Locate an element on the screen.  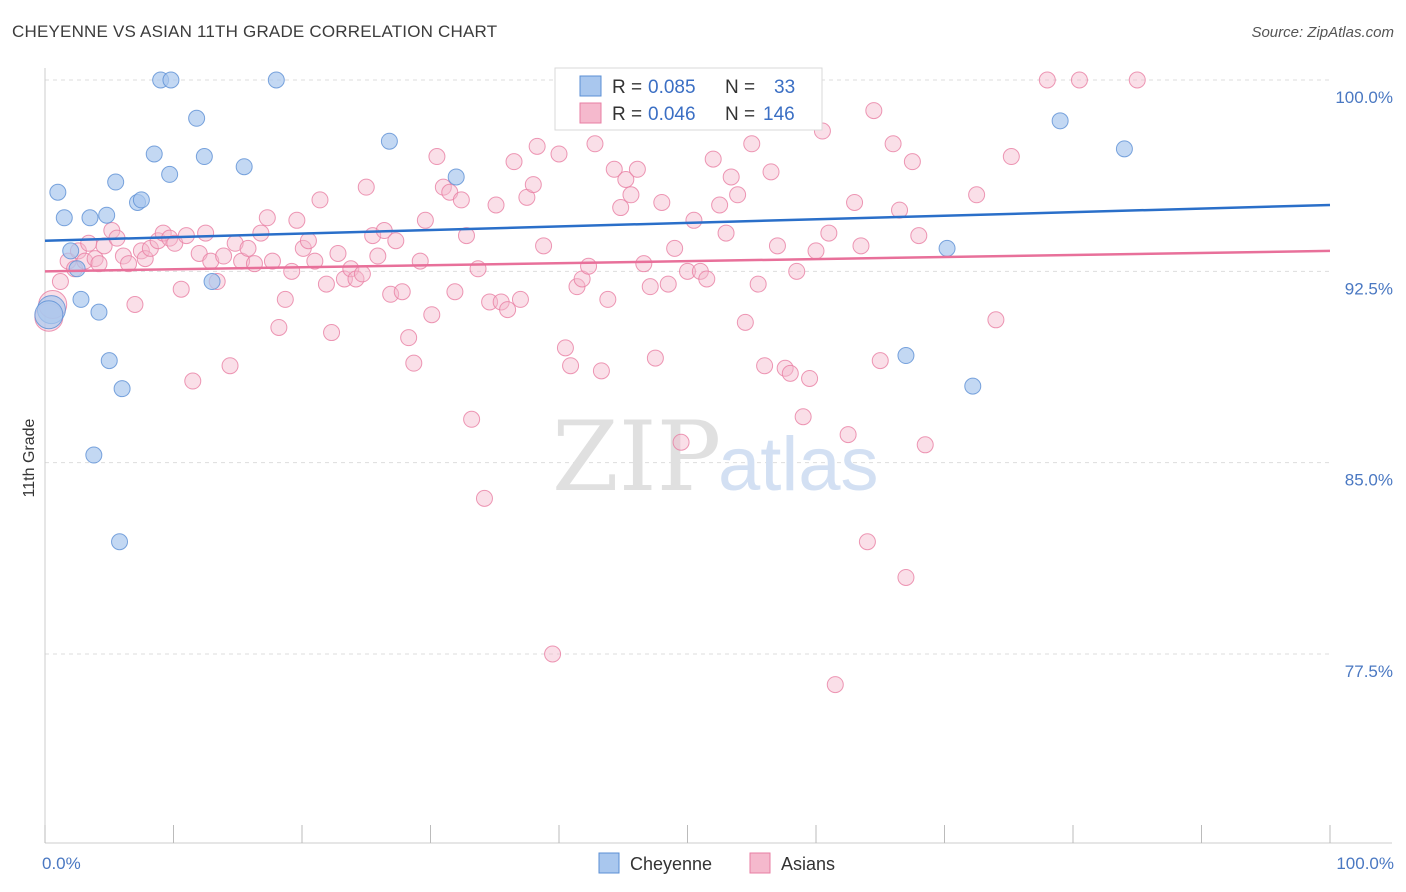
legend-r-label: R = is located at coordinates (627, 114).